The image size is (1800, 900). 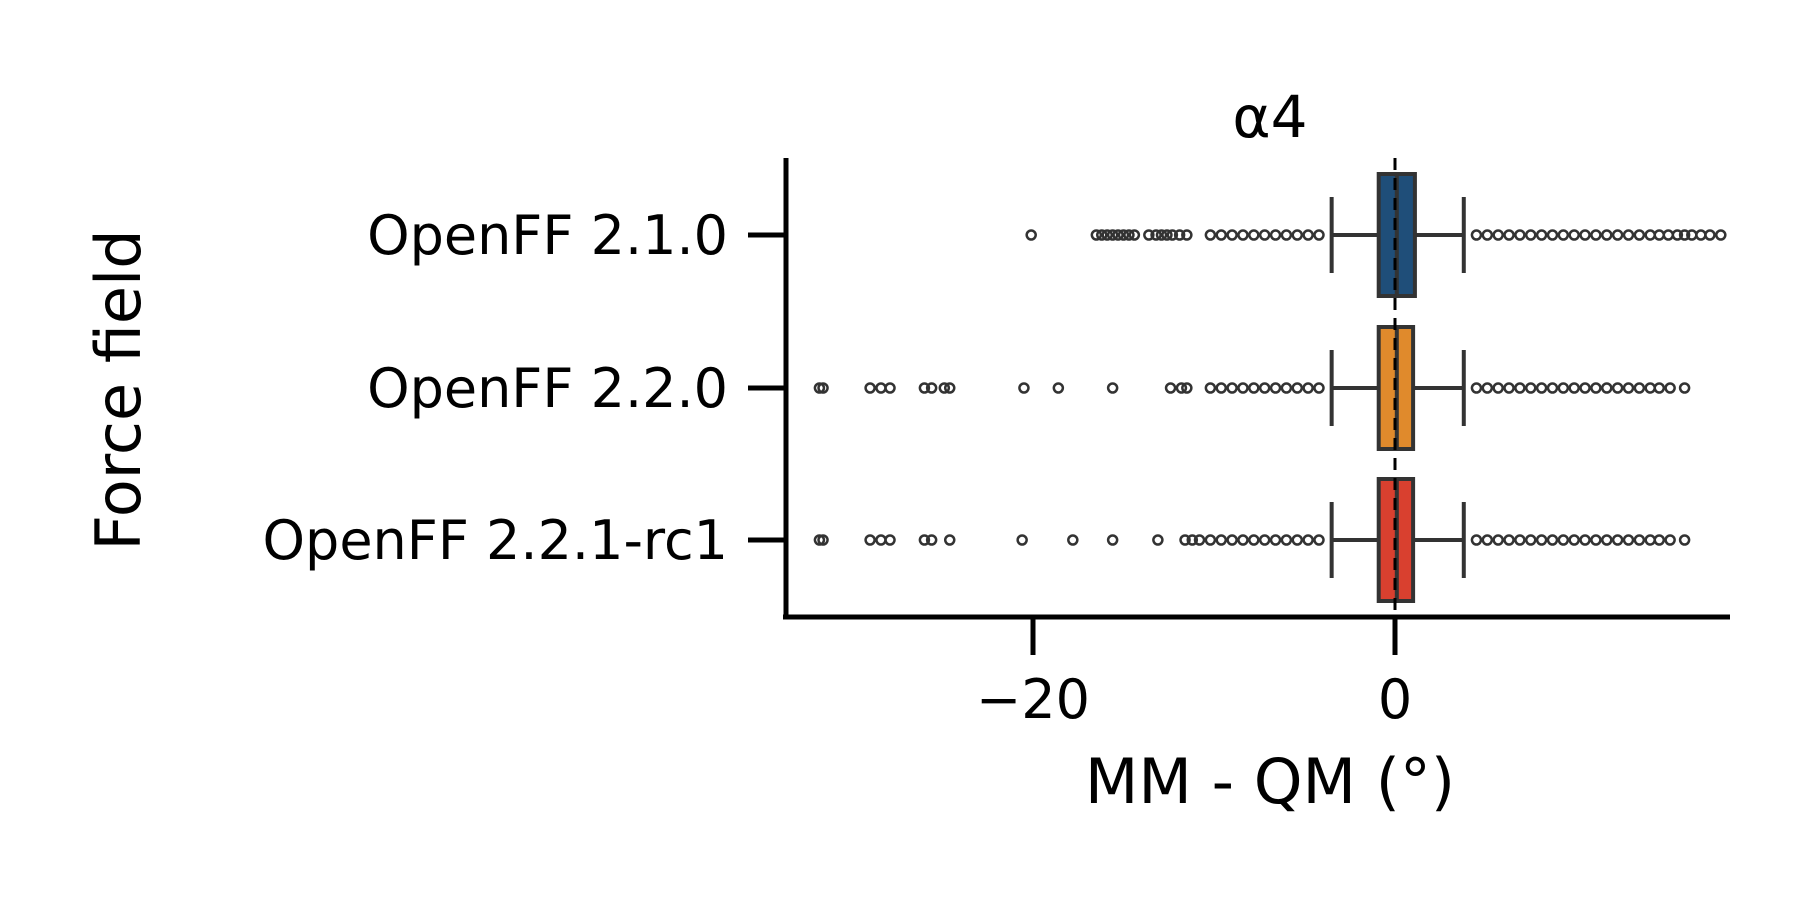 What do you see at coordinates (1033, 699) in the screenshot?
I see `x-tick-label: −20` at bounding box center [1033, 699].